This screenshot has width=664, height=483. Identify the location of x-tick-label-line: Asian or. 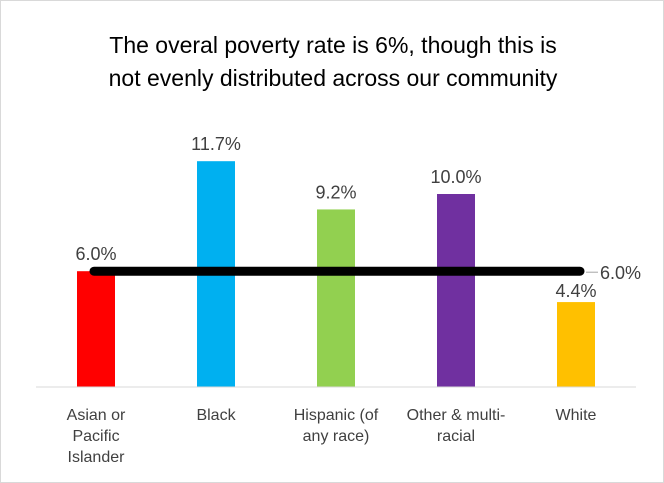
(96, 415).